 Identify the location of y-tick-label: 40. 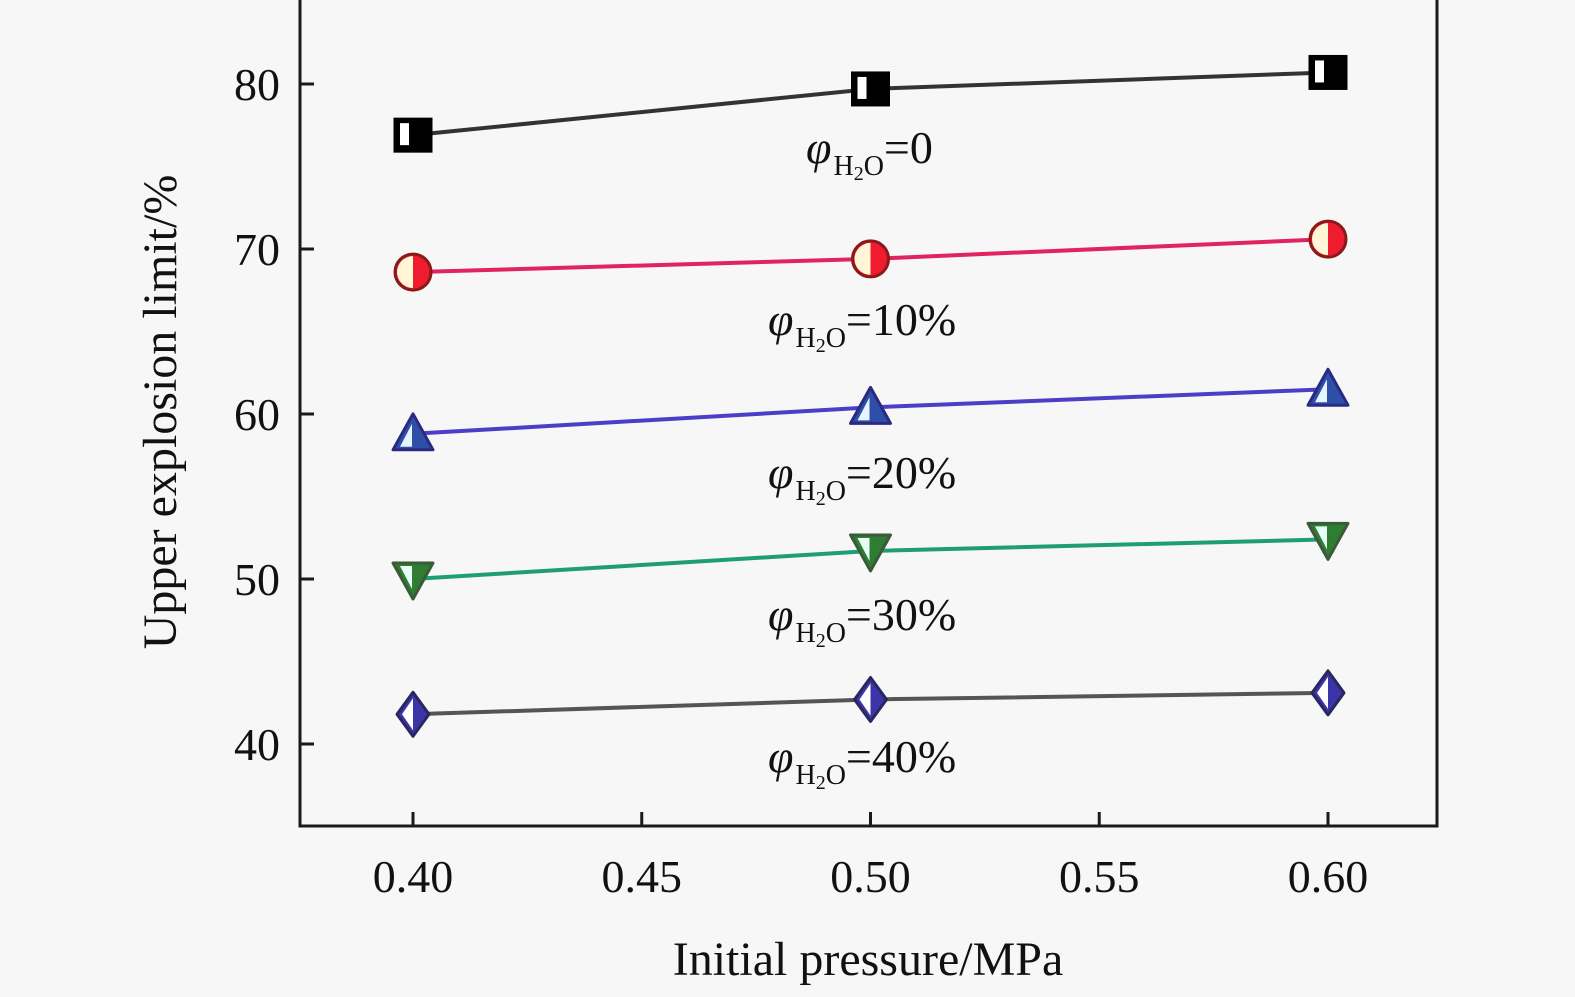
(257, 744).